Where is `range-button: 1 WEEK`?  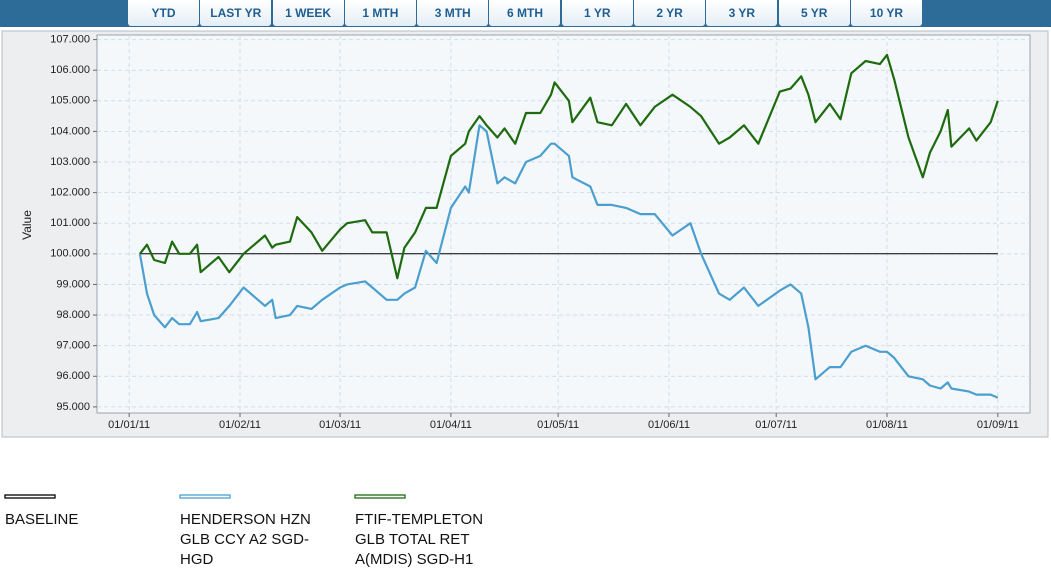 range-button: 1 WEEK is located at coordinates (308, 13).